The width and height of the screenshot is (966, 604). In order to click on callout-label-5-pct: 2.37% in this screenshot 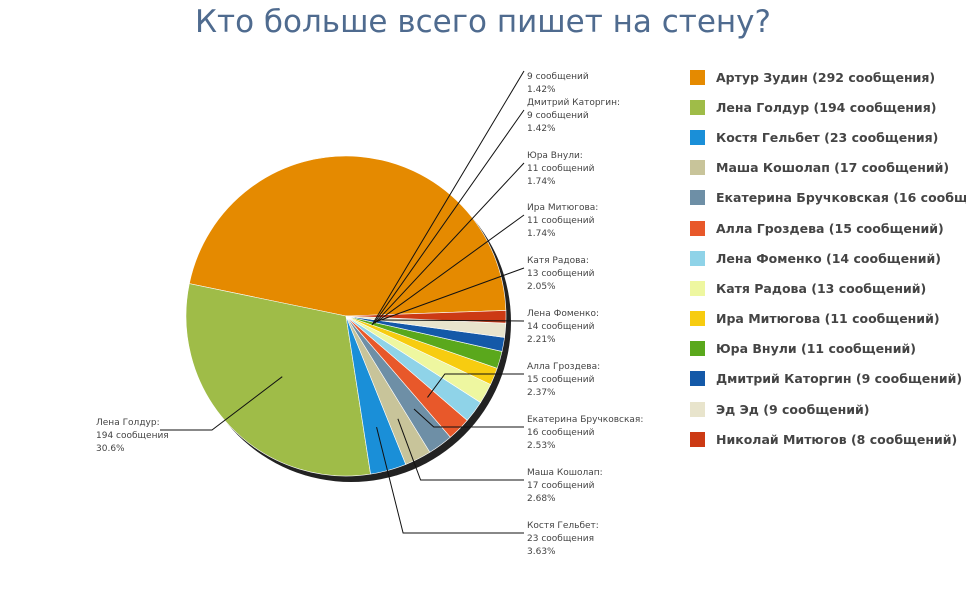, I will do `click(541, 393)`.